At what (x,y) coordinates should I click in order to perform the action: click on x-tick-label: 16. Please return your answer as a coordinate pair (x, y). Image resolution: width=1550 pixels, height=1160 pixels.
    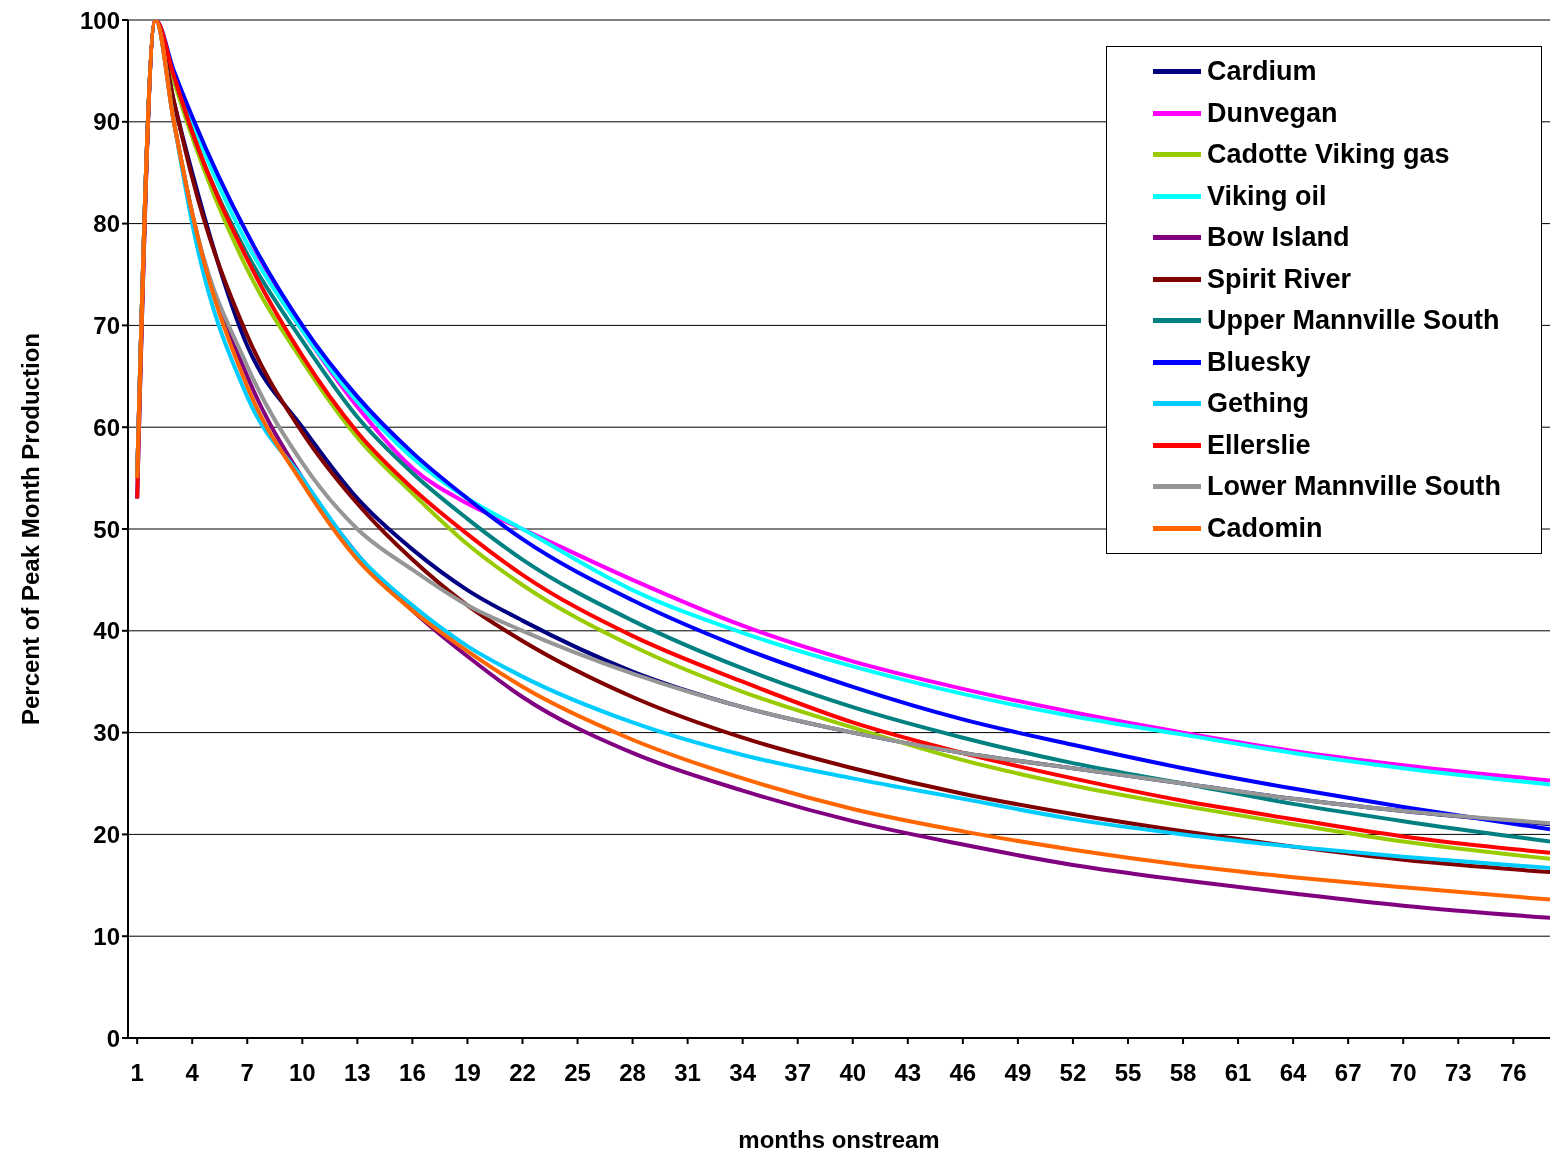
    Looking at the image, I should click on (412, 1073).